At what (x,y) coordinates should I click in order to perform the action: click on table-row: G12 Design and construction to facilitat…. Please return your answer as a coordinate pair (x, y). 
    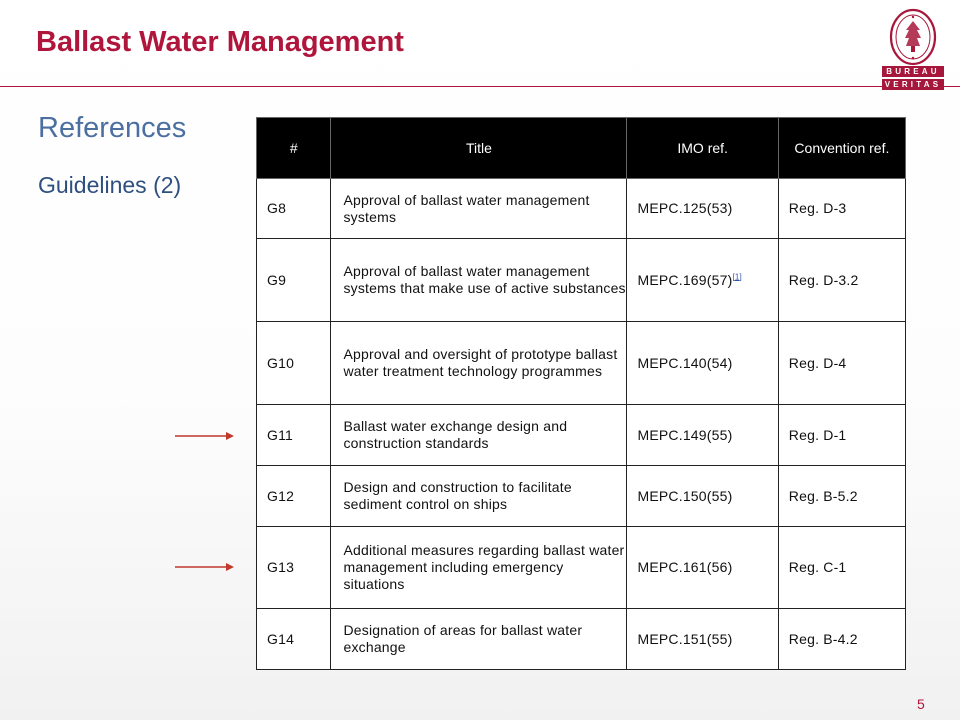
    Looking at the image, I should click on (581, 496).